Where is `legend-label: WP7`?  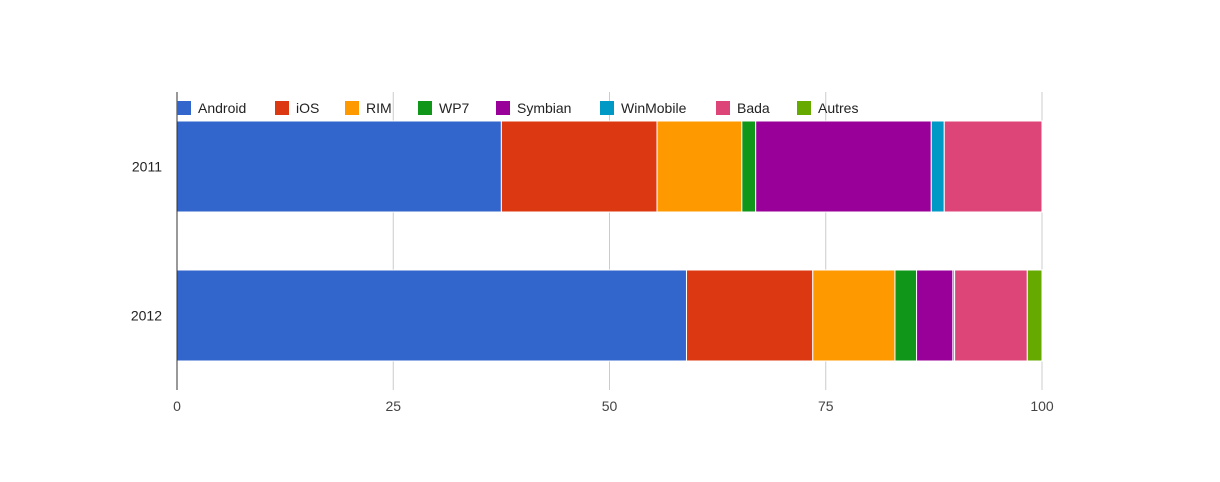
legend-label: WP7 is located at coordinates (454, 108).